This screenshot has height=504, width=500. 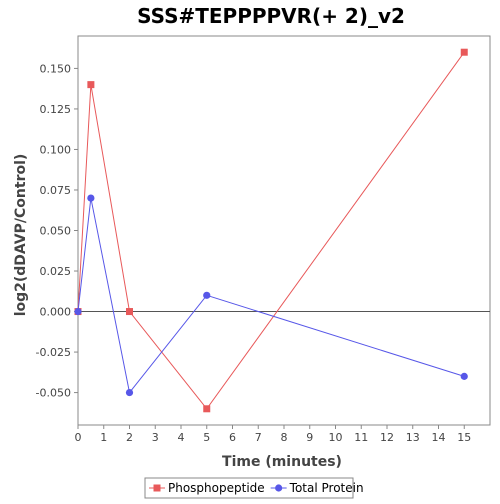 What do you see at coordinates (103, 437) in the screenshot?
I see `x-tick-label: 1` at bounding box center [103, 437].